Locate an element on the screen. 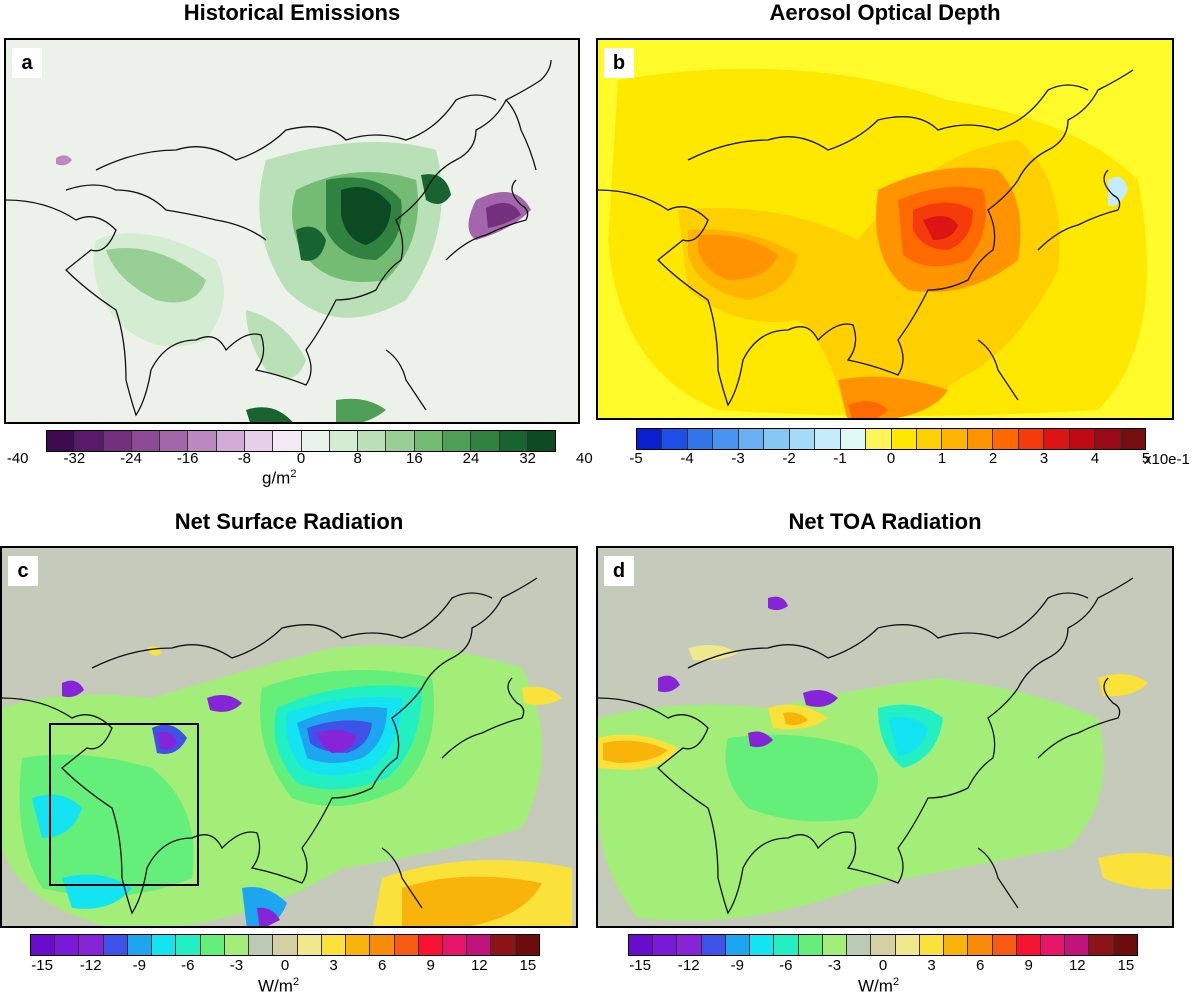 This screenshot has height=1002, width=1200. colorbar-tick-label: -15 is located at coordinates (42, 965).